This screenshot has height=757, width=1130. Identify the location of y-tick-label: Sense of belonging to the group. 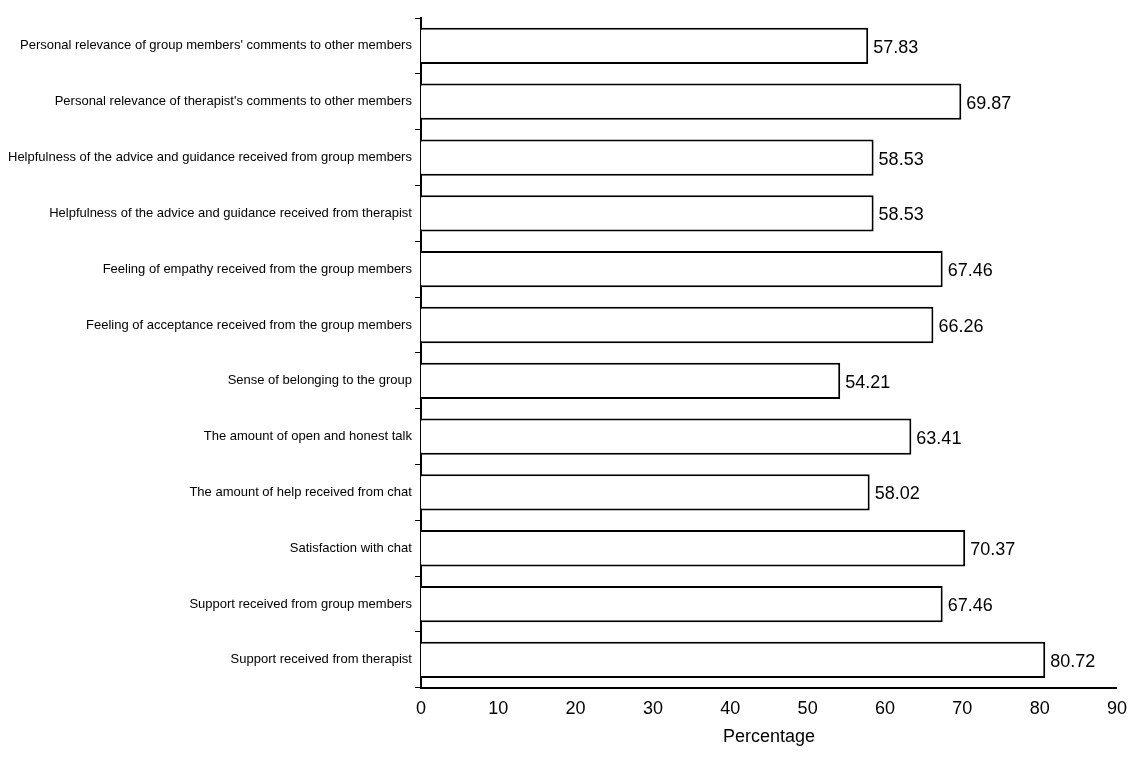
(319, 380).